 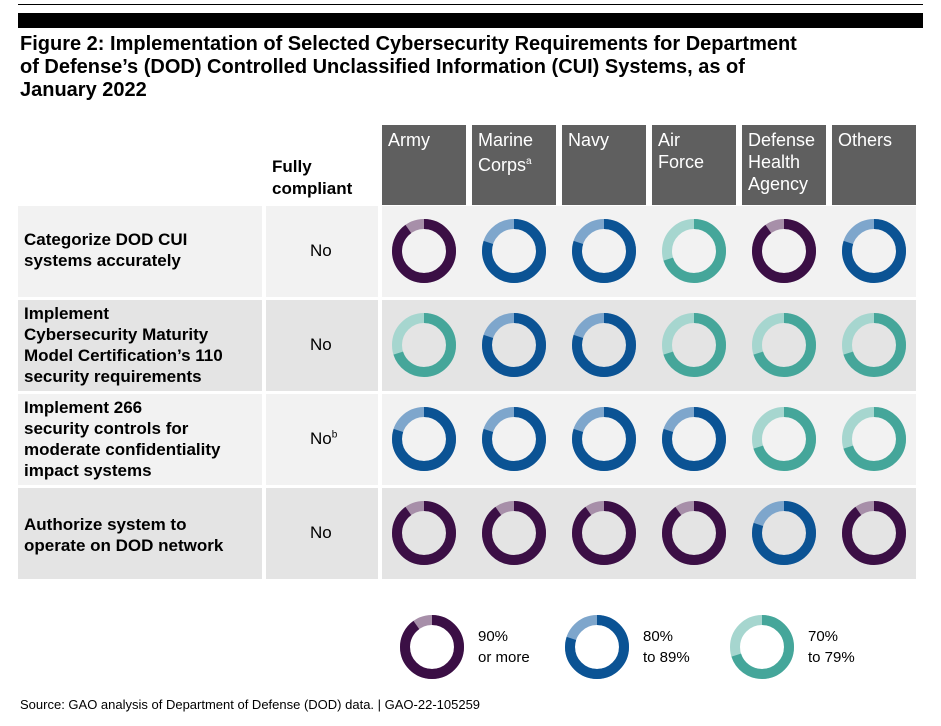 What do you see at coordinates (409, 140) in the screenshot?
I see `column-header-line: Army` at bounding box center [409, 140].